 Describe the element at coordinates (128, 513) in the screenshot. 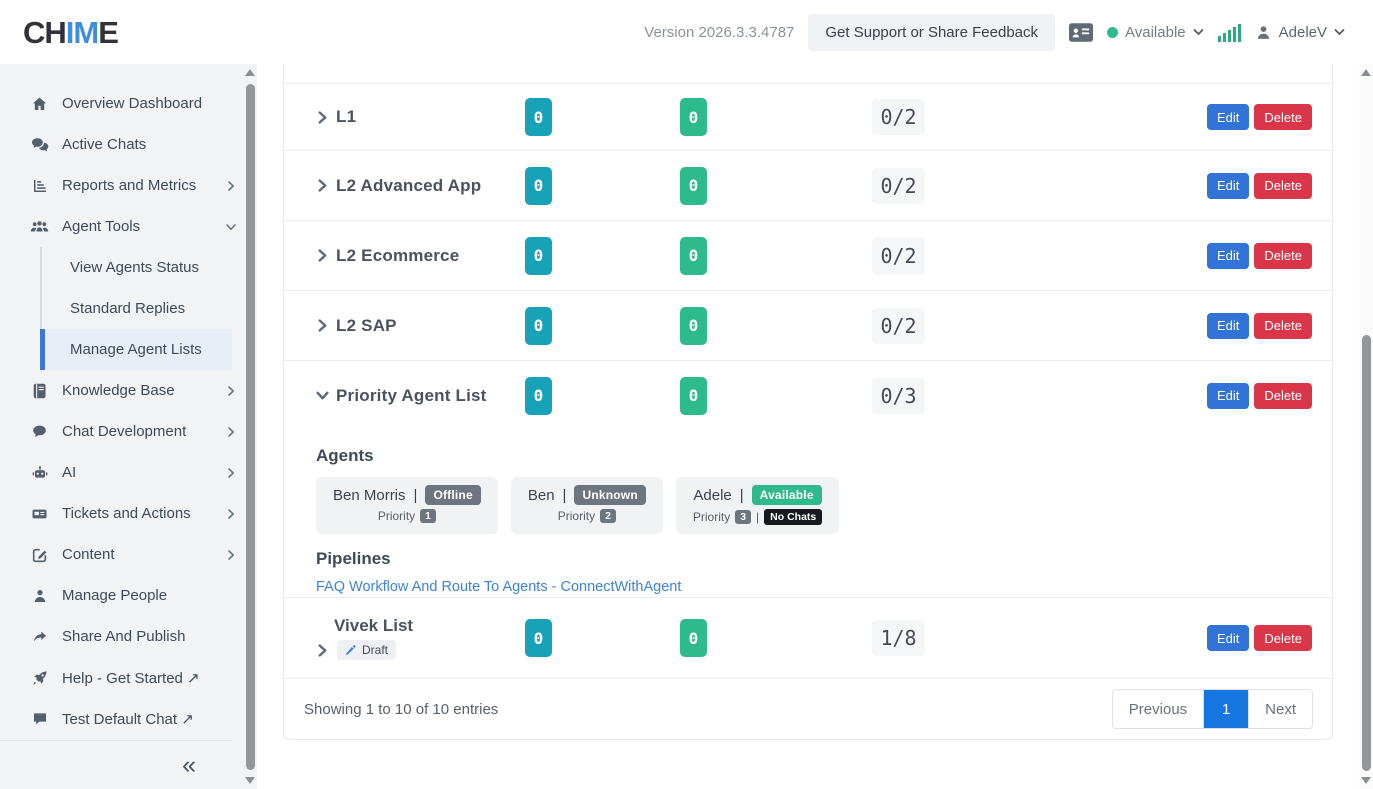

I see `sidebar-item-tickets-and-actions: Tickets and Actions` at that location.